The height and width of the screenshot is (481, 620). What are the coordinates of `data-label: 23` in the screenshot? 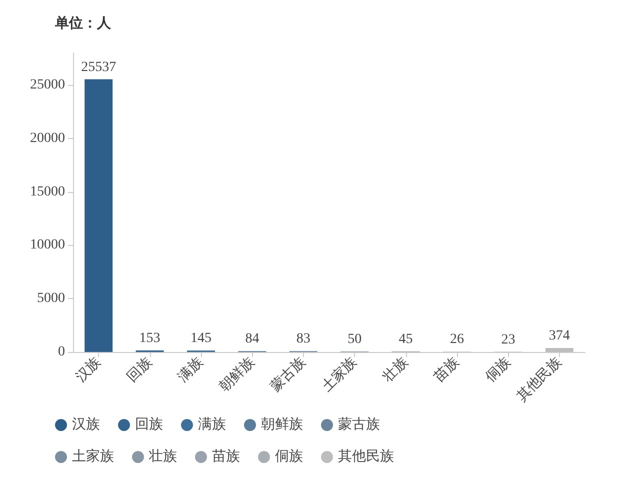 It's located at (508, 340).